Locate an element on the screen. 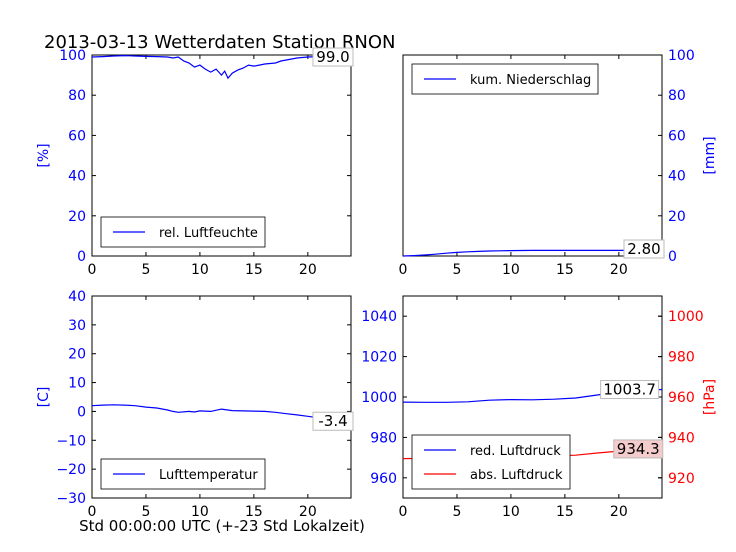 This screenshot has height=552, width=736. annotation-label: 99.0 is located at coordinates (332, 57).